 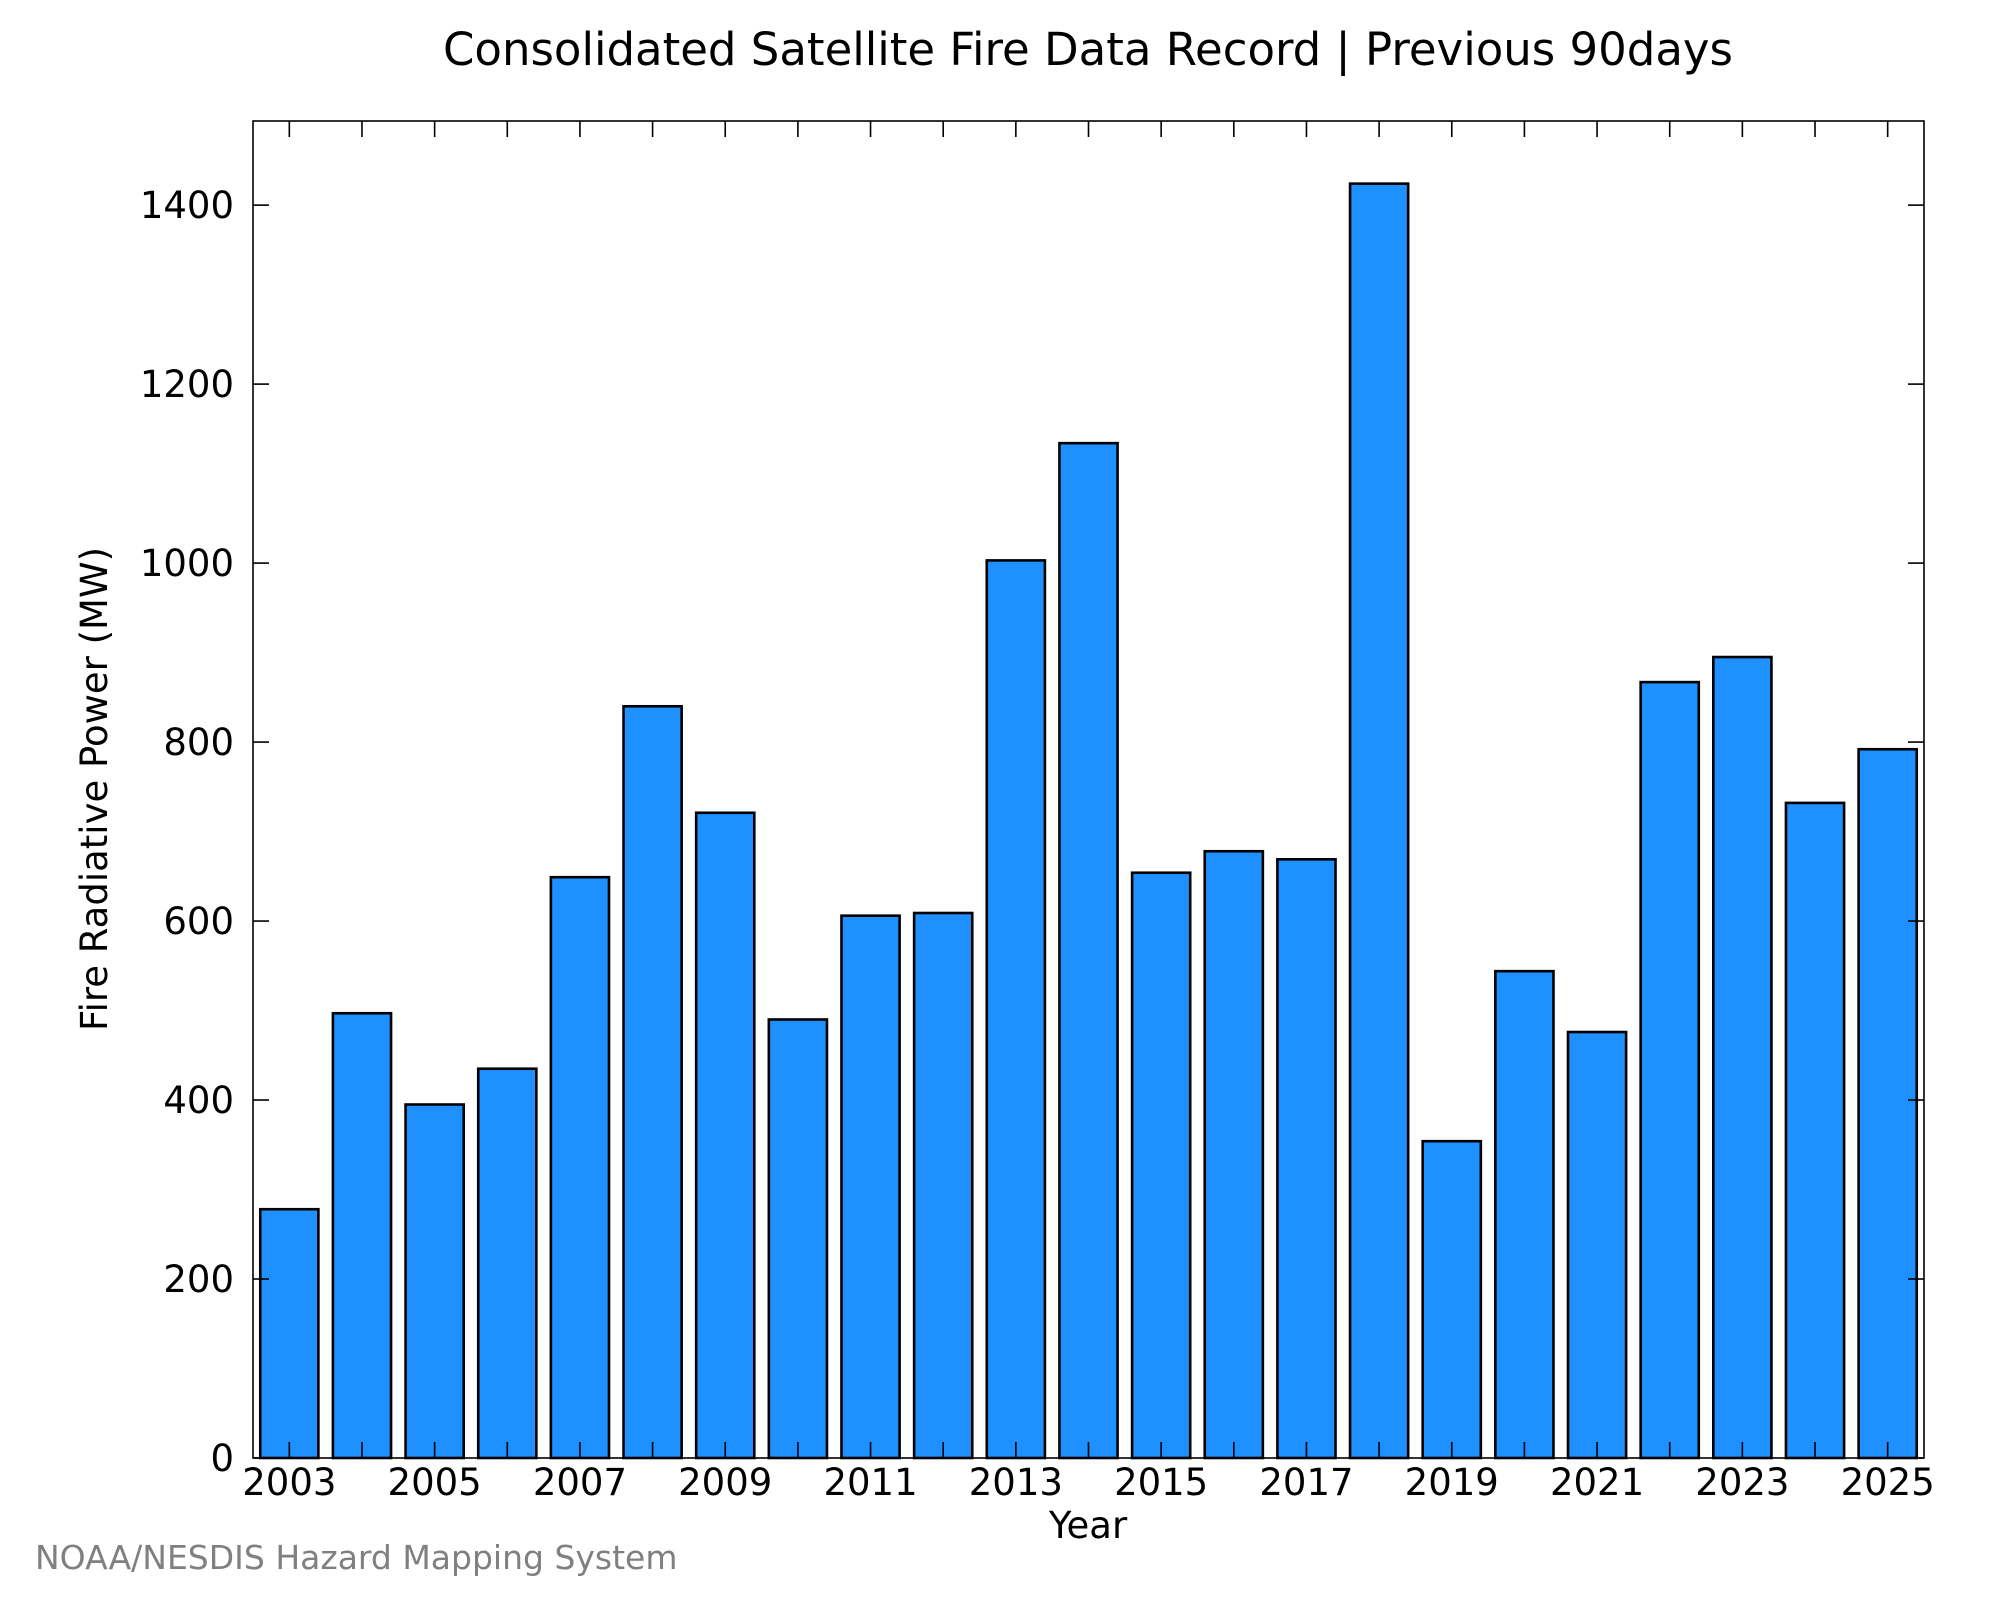 What do you see at coordinates (1597, 1482) in the screenshot?
I see `x-tick-label-2021: 2021` at bounding box center [1597, 1482].